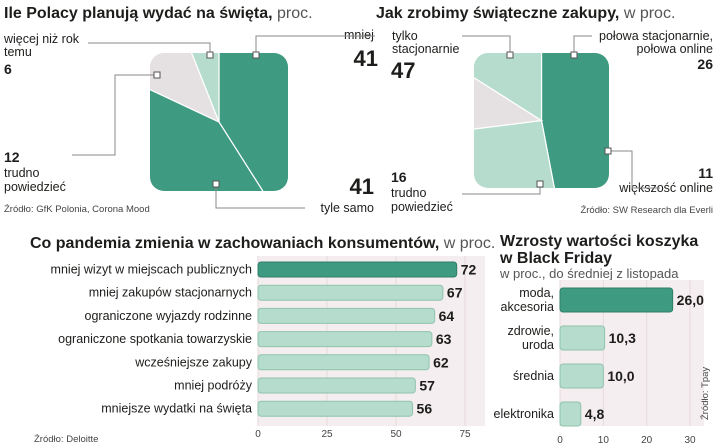 The image size is (720, 446). I want to click on chart4-category-label: akcesoria, so click(528, 307).